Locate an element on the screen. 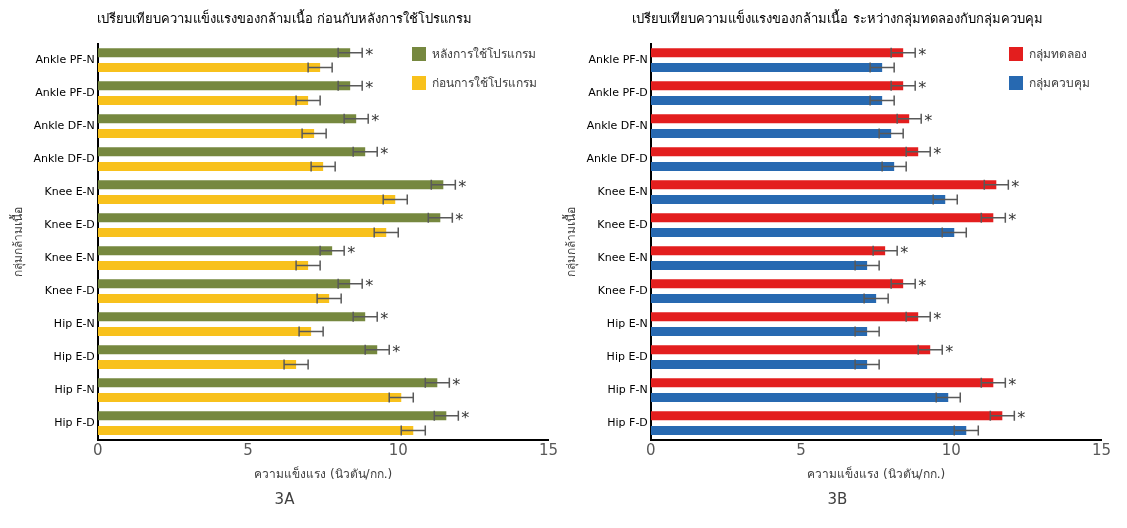 The image size is (1127, 528). legend-label: กลุ่มควบคุม is located at coordinates (1059, 83).